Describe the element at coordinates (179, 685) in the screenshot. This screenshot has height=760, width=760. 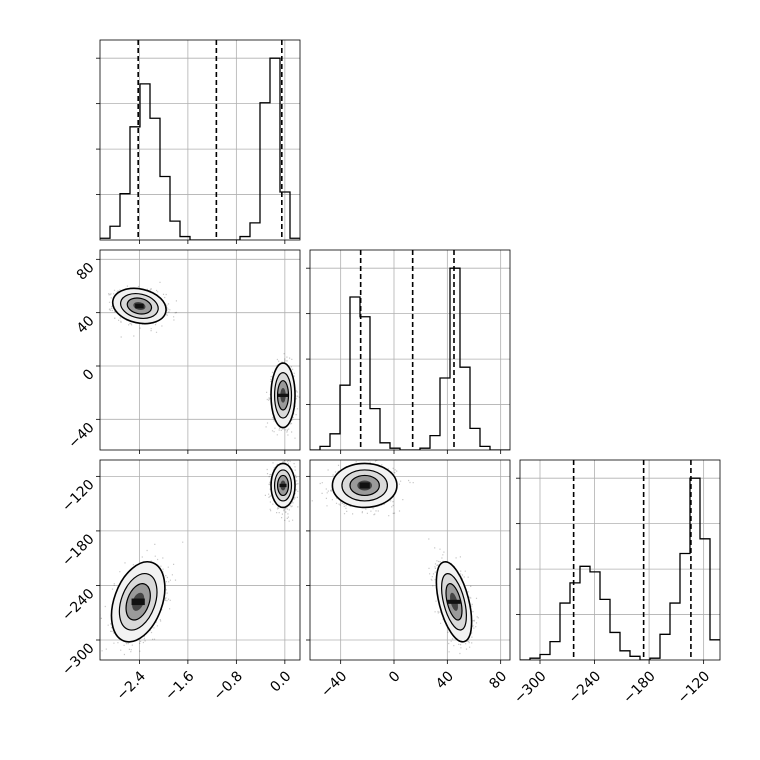
I see `tick-label: −1.6` at that location.